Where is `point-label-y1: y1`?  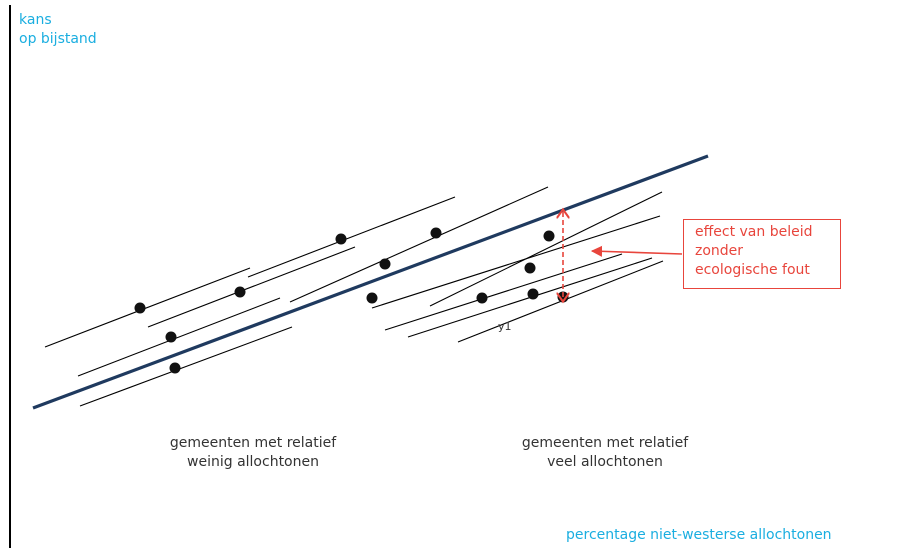 point-label-y1: y1 is located at coordinates (505, 326).